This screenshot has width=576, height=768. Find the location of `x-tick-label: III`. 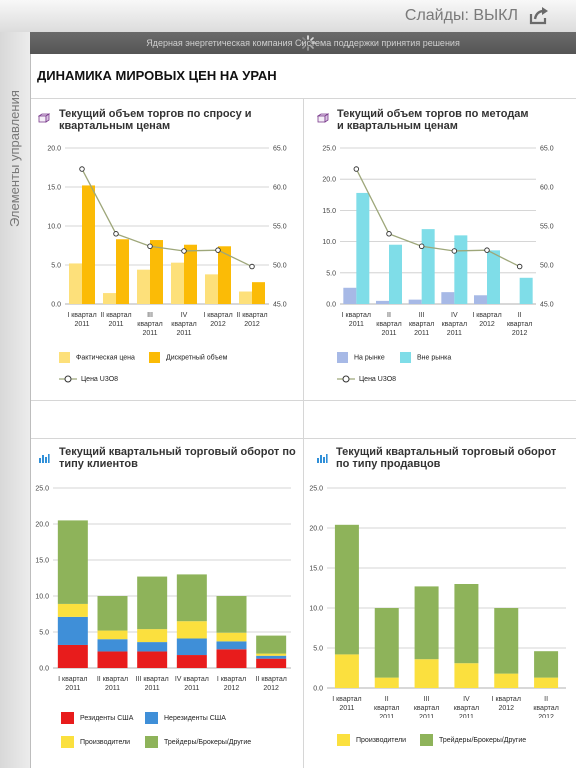

x-tick-label: III is located at coordinates (427, 699).